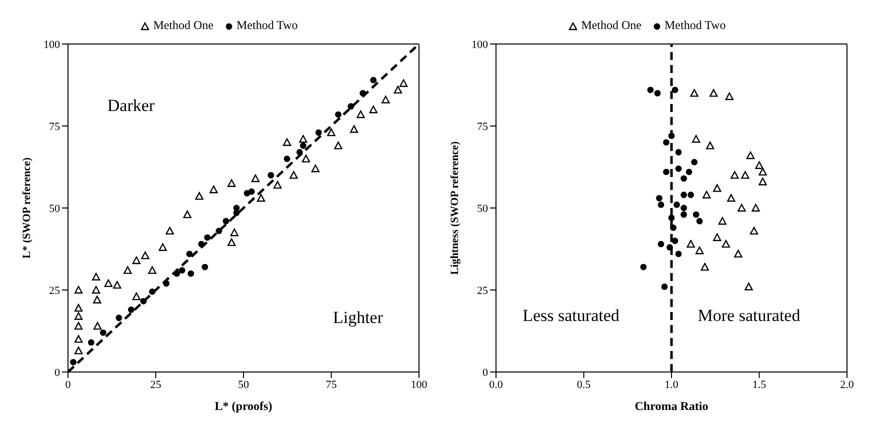  I want to click on y-tick-label: 0, so click(57, 372).